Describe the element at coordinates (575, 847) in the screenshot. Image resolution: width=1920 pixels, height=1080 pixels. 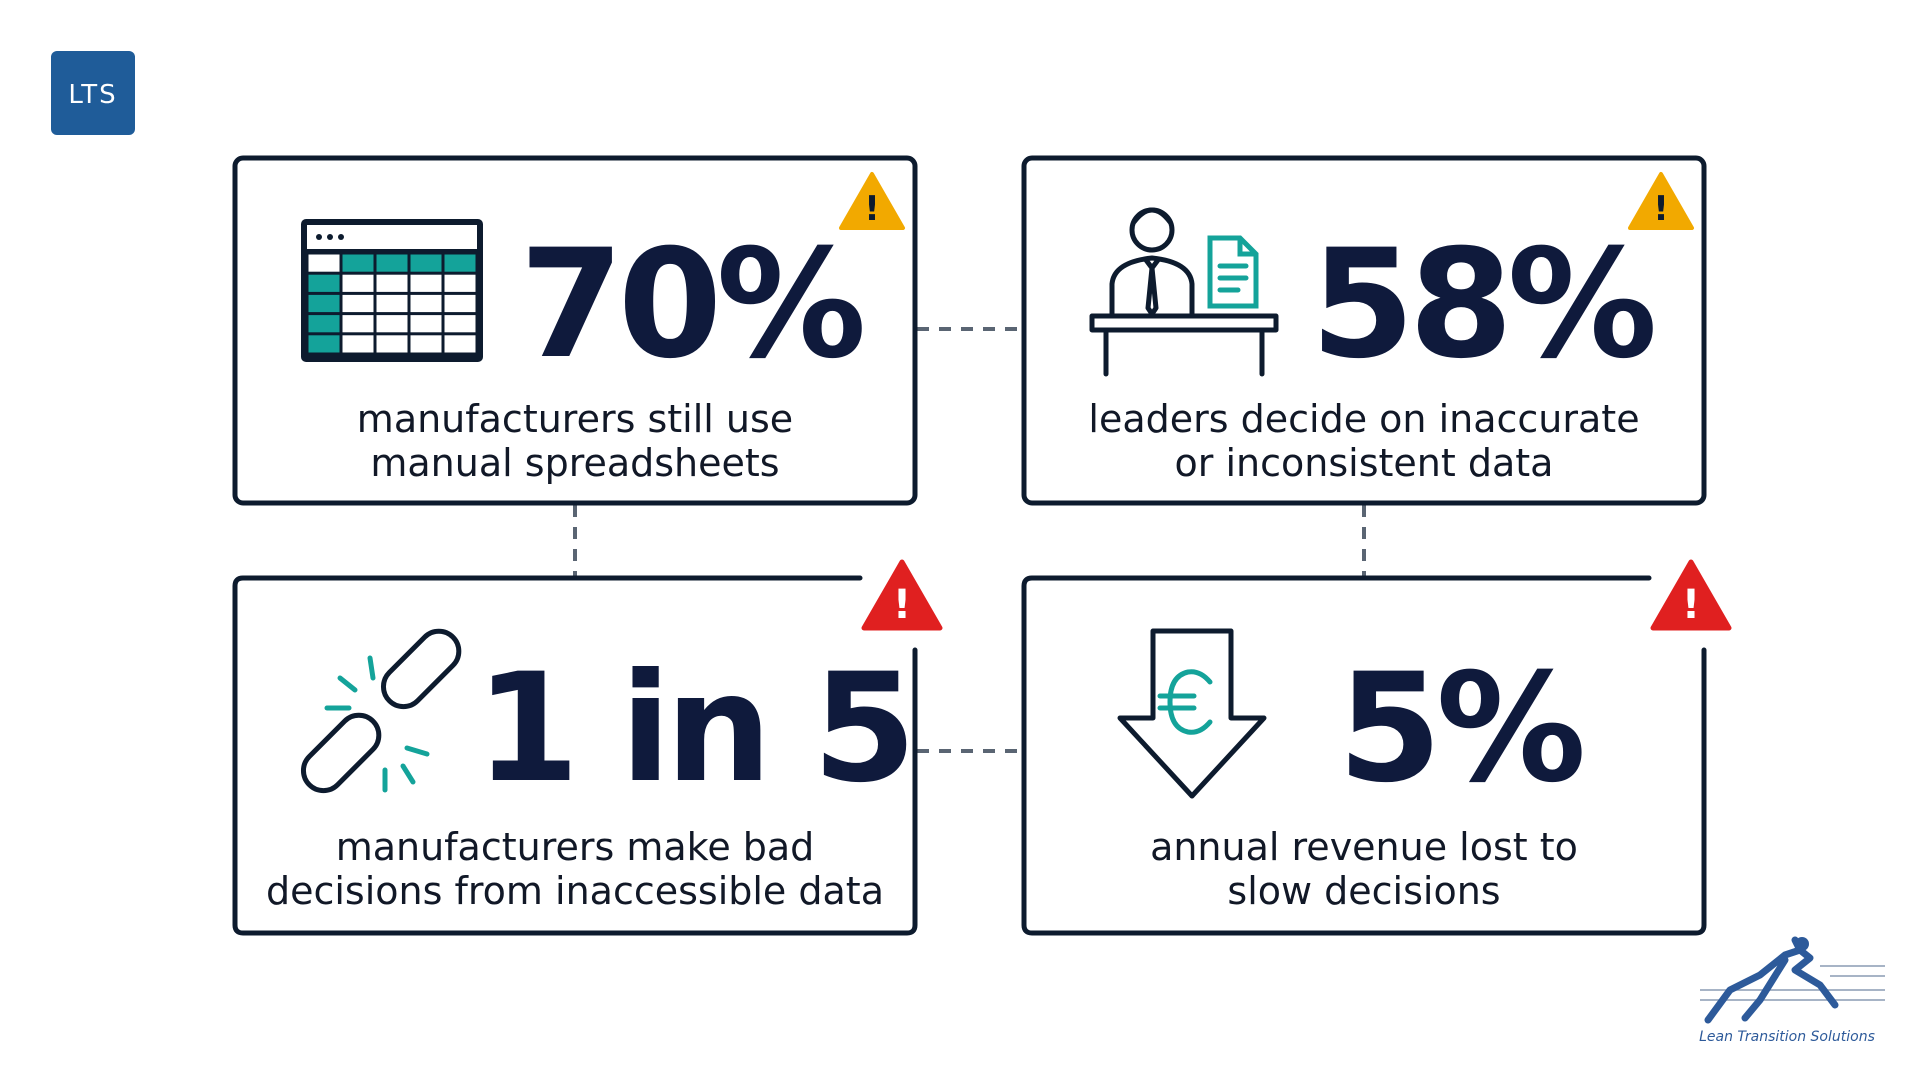
I see `stat-description: manufacturers make bad` at that location.